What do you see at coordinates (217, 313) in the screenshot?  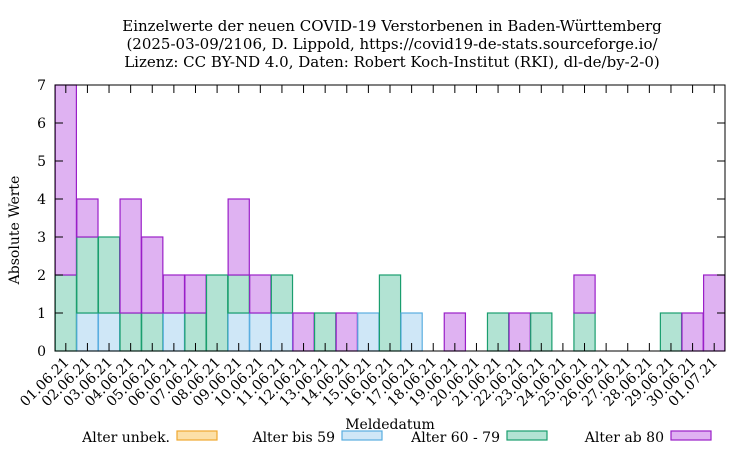 I see `bar-segment-08.06.21-series-2` at bounding box center [217, 313].